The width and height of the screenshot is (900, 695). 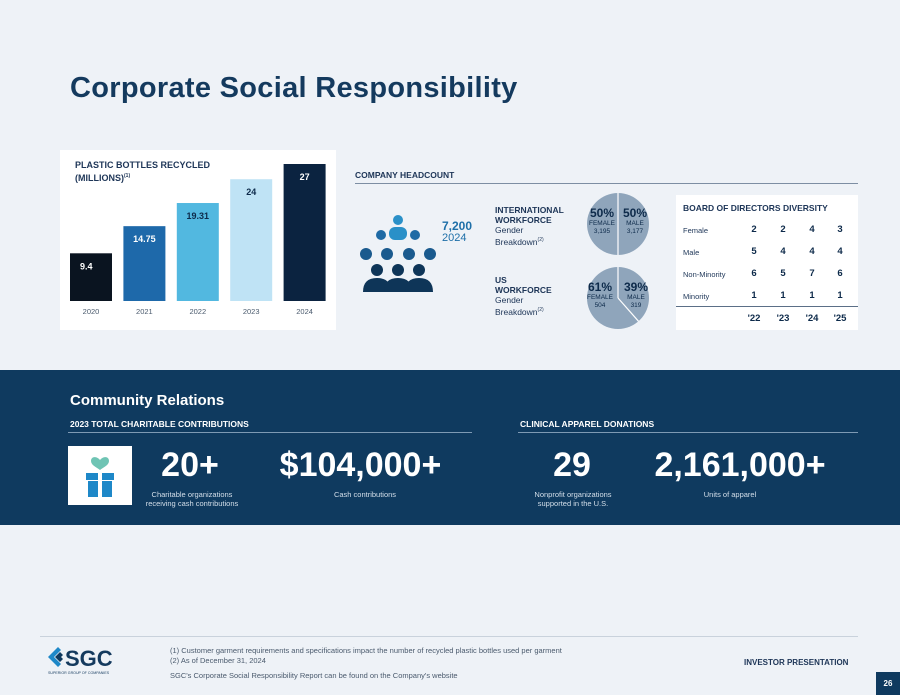 I want to click on bar-value-label: 19.31, so click(x=198, y=216).